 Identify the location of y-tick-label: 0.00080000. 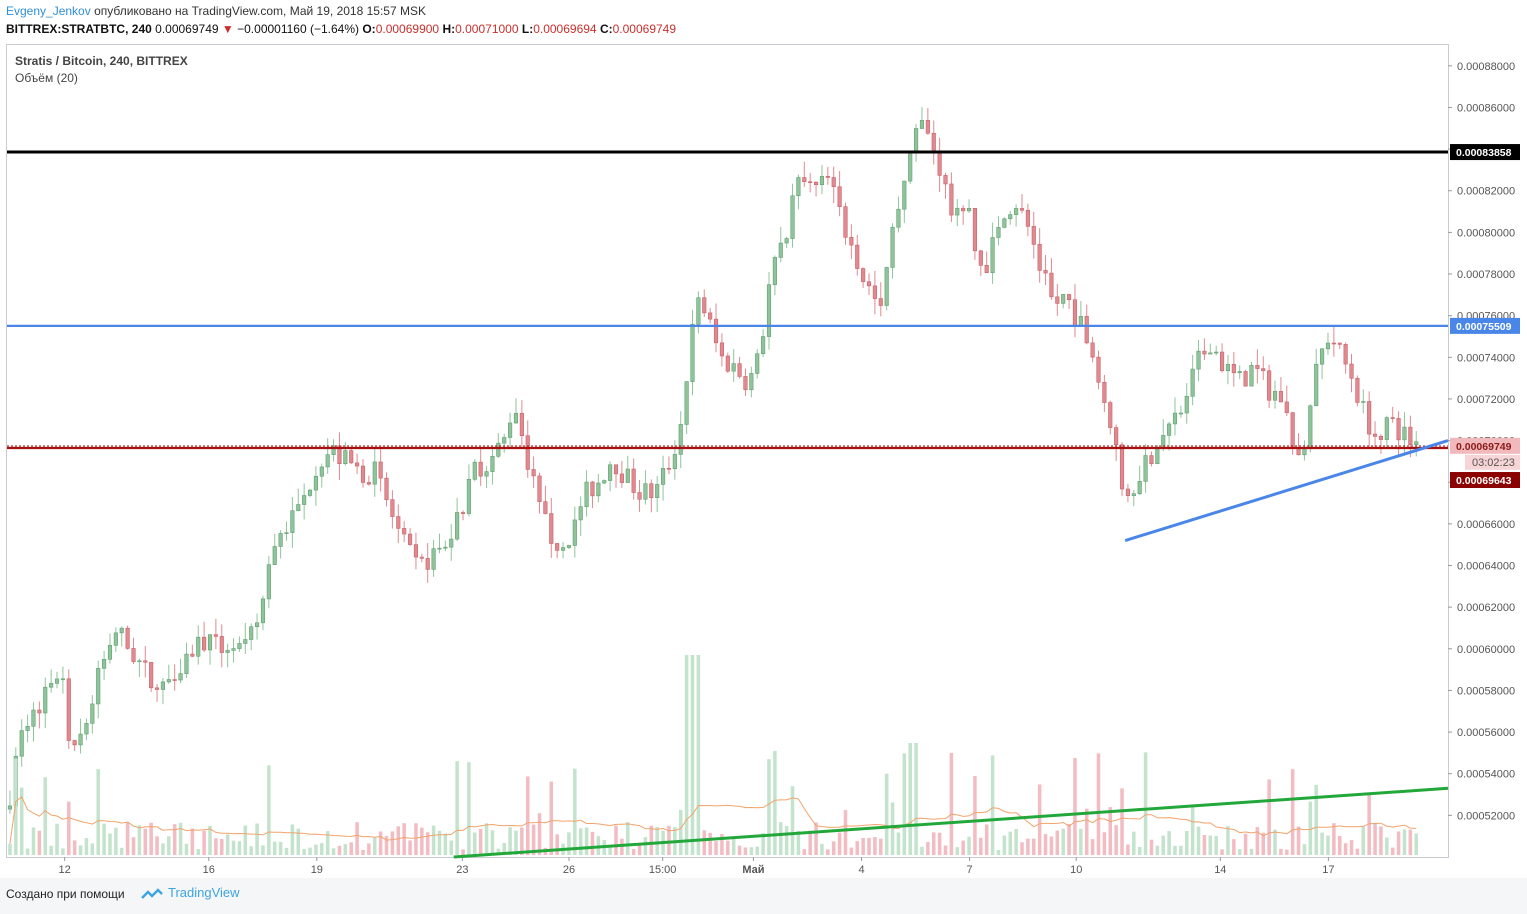
(1486, 233).